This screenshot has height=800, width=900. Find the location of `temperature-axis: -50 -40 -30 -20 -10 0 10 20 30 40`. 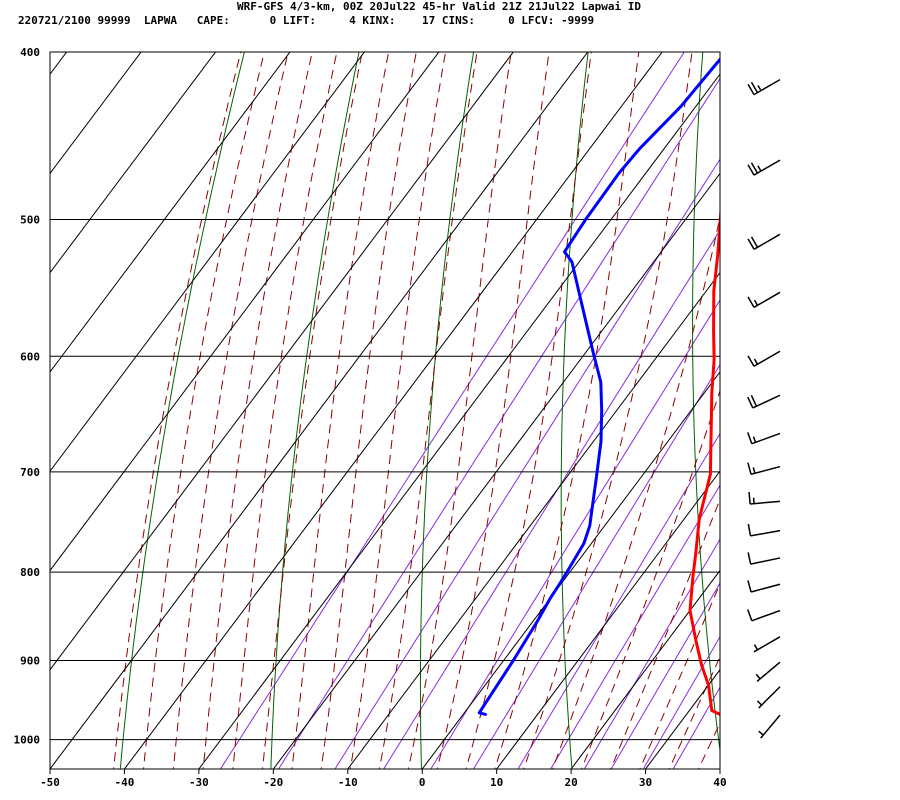

temperature-axis: -50 -40 -30 -20 -10 0 10 20 30 40 is located at coordinates (383, 779).